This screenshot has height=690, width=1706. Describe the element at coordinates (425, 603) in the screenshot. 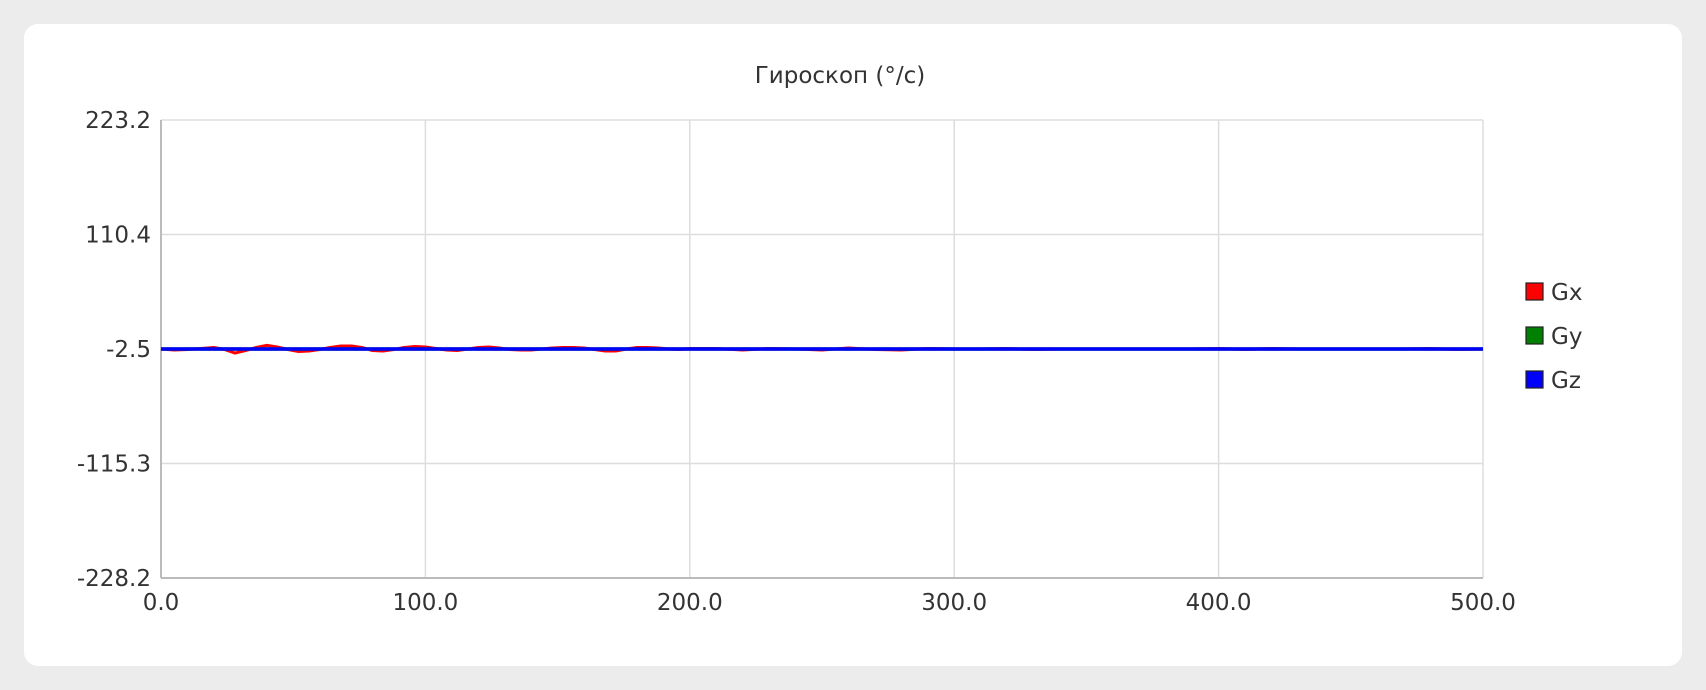

I see `x-tick-label: 100.0` at that location.